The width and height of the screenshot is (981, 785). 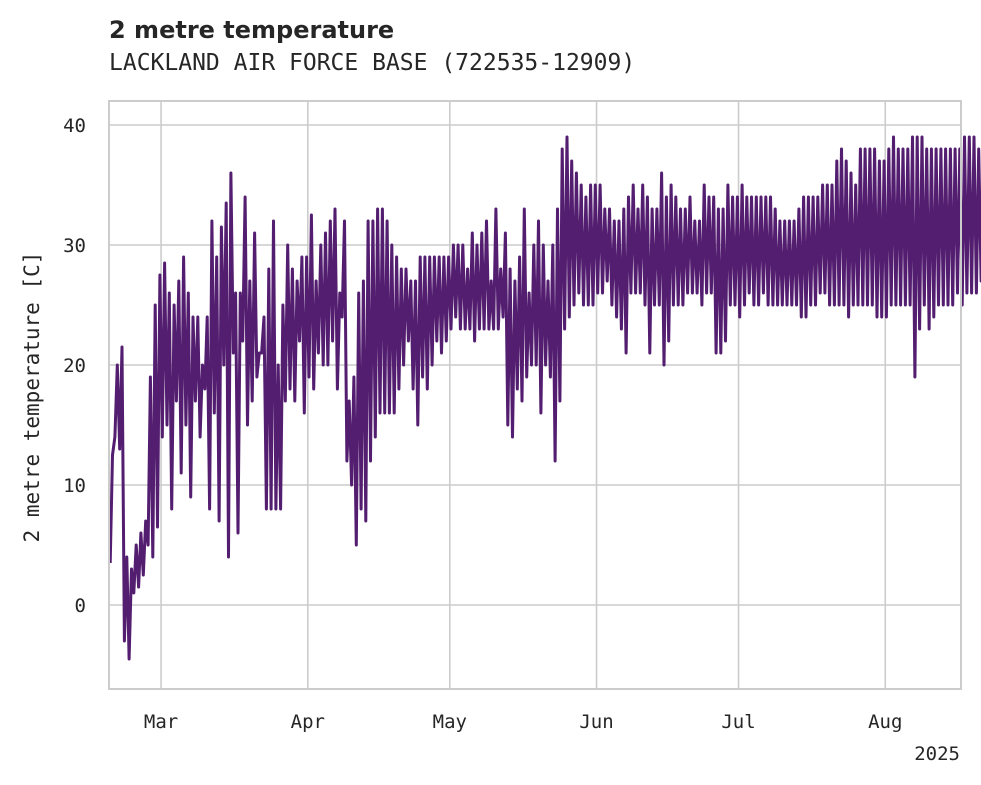 I want to click on x-offset-label: 2025, so click(x=937, y=754).